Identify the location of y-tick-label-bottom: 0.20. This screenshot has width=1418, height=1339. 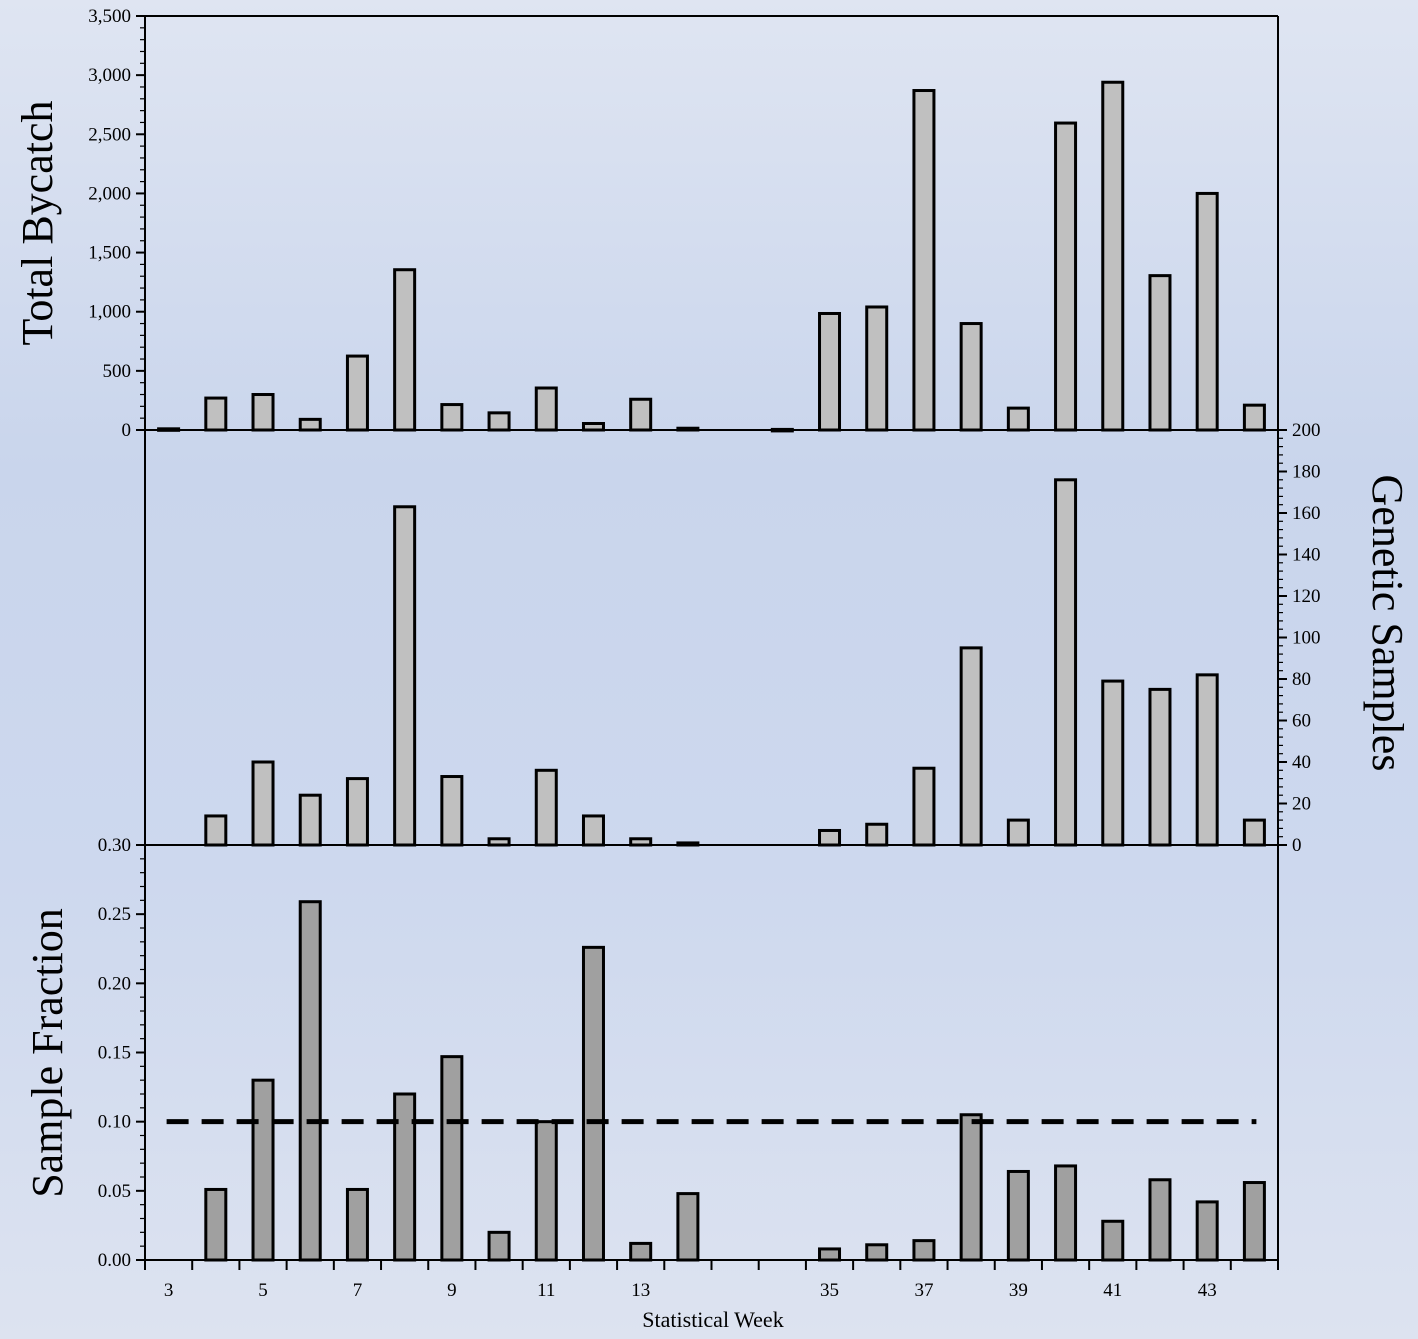
(114, 983).